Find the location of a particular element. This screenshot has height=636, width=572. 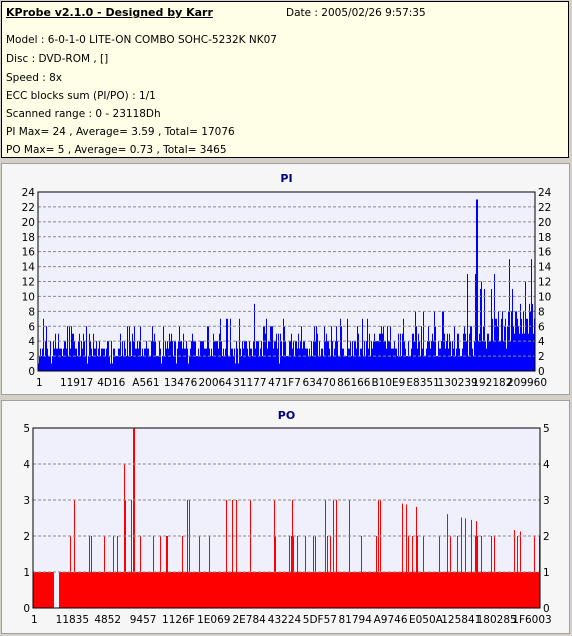

y-tick-label-right: 2 is located at coordinates (546, 537).